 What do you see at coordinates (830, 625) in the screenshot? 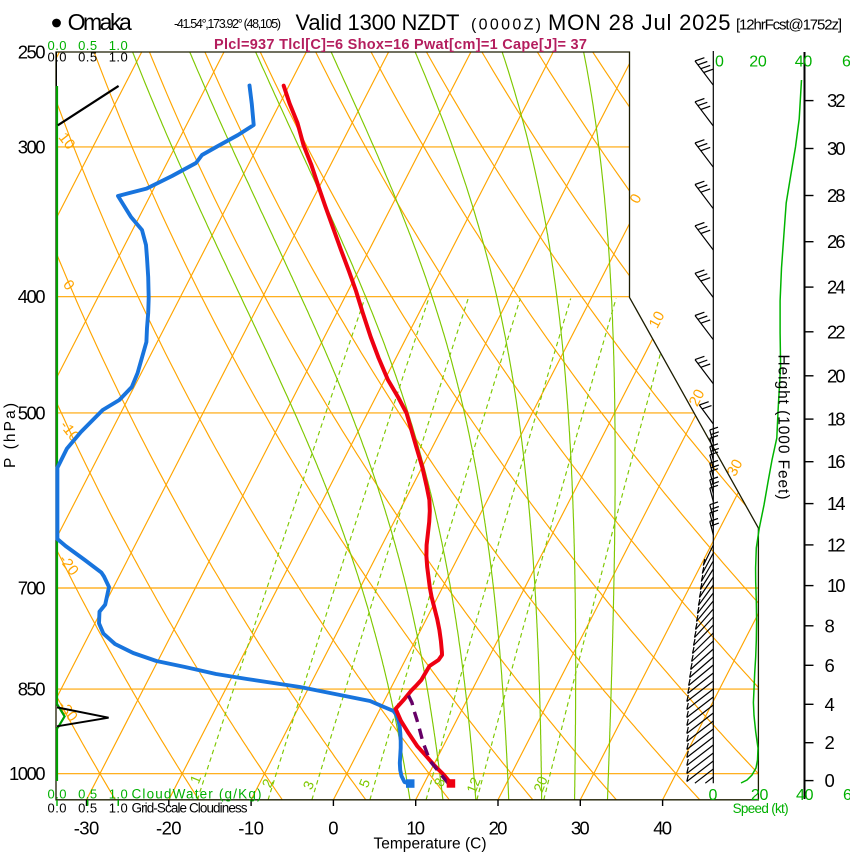
I see `svg-text: 8` at bounding box center [830, 625].